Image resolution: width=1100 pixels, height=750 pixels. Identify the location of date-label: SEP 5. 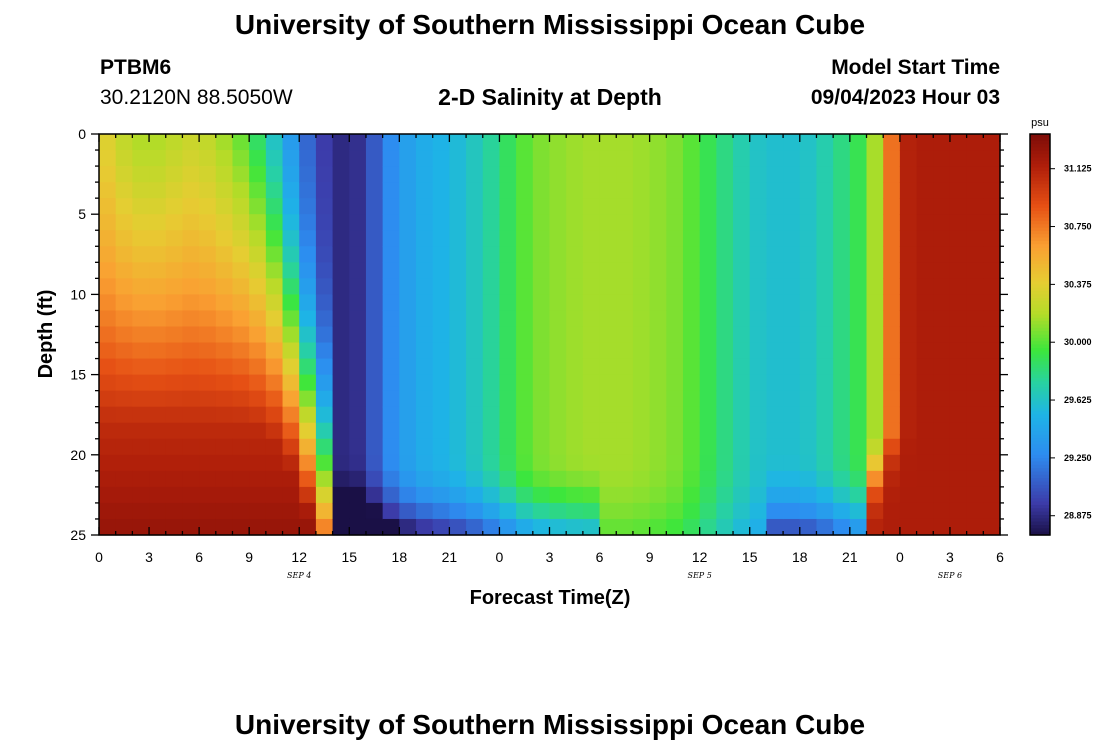
(699, 575).